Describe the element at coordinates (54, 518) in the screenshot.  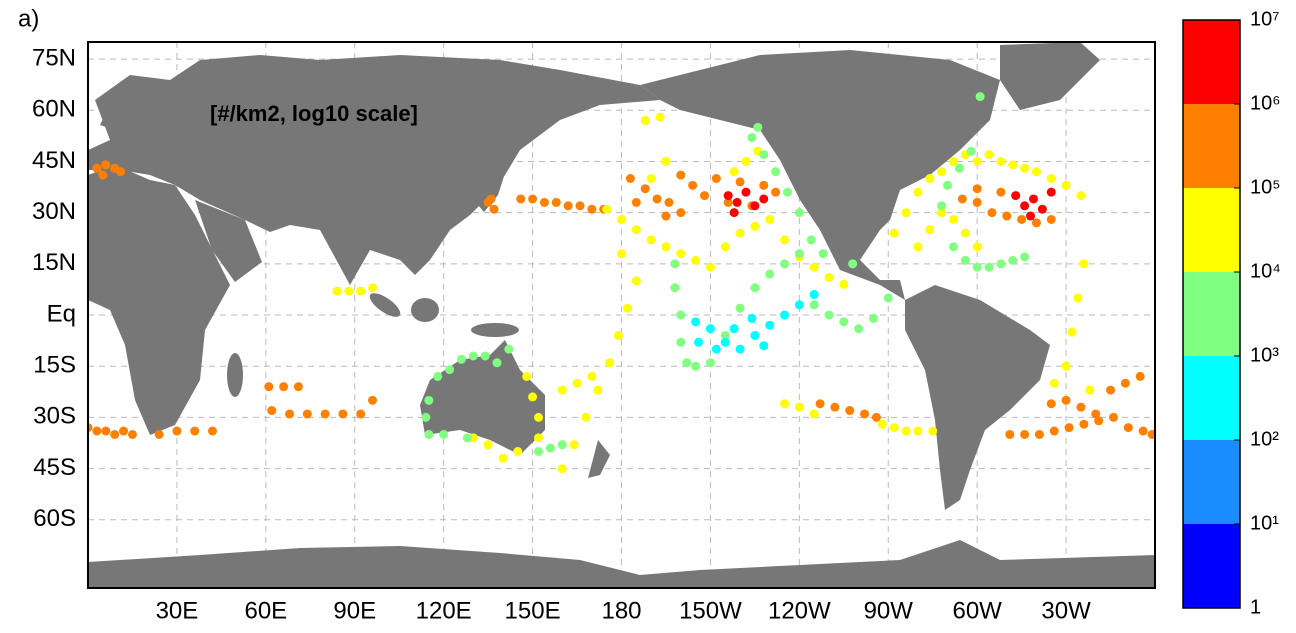
I see `y-tick-label: 60S` at that location.